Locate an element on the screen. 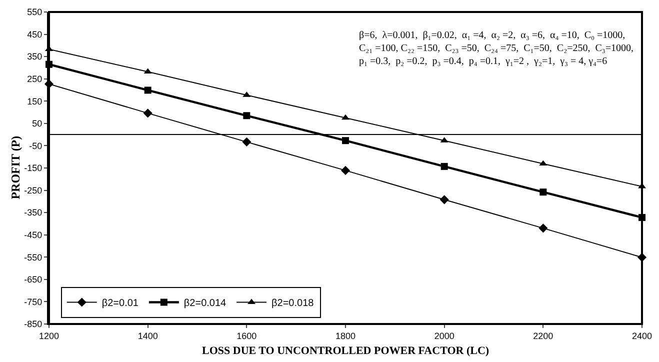 The height and width of the screenshot is (362, 659). y-tick-label: -750 is located at coordinates (33, 301).